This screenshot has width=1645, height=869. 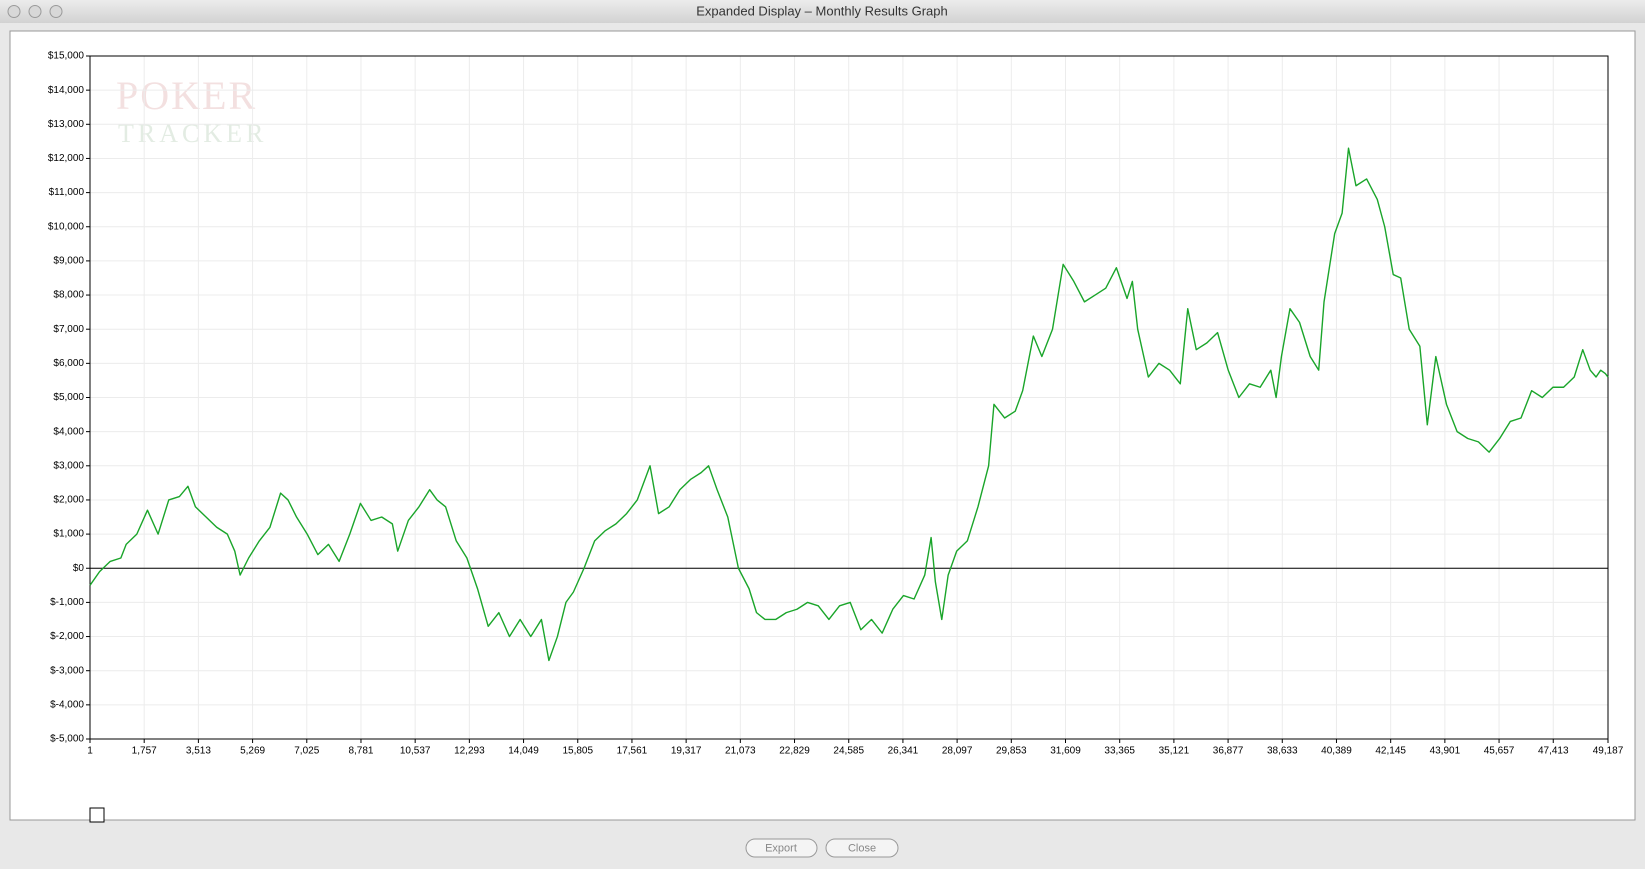 What do you see at coordinates (66, 90) in the screenshot?
I see `y-tick-label: $14,000` at bounding box center [66, 90].